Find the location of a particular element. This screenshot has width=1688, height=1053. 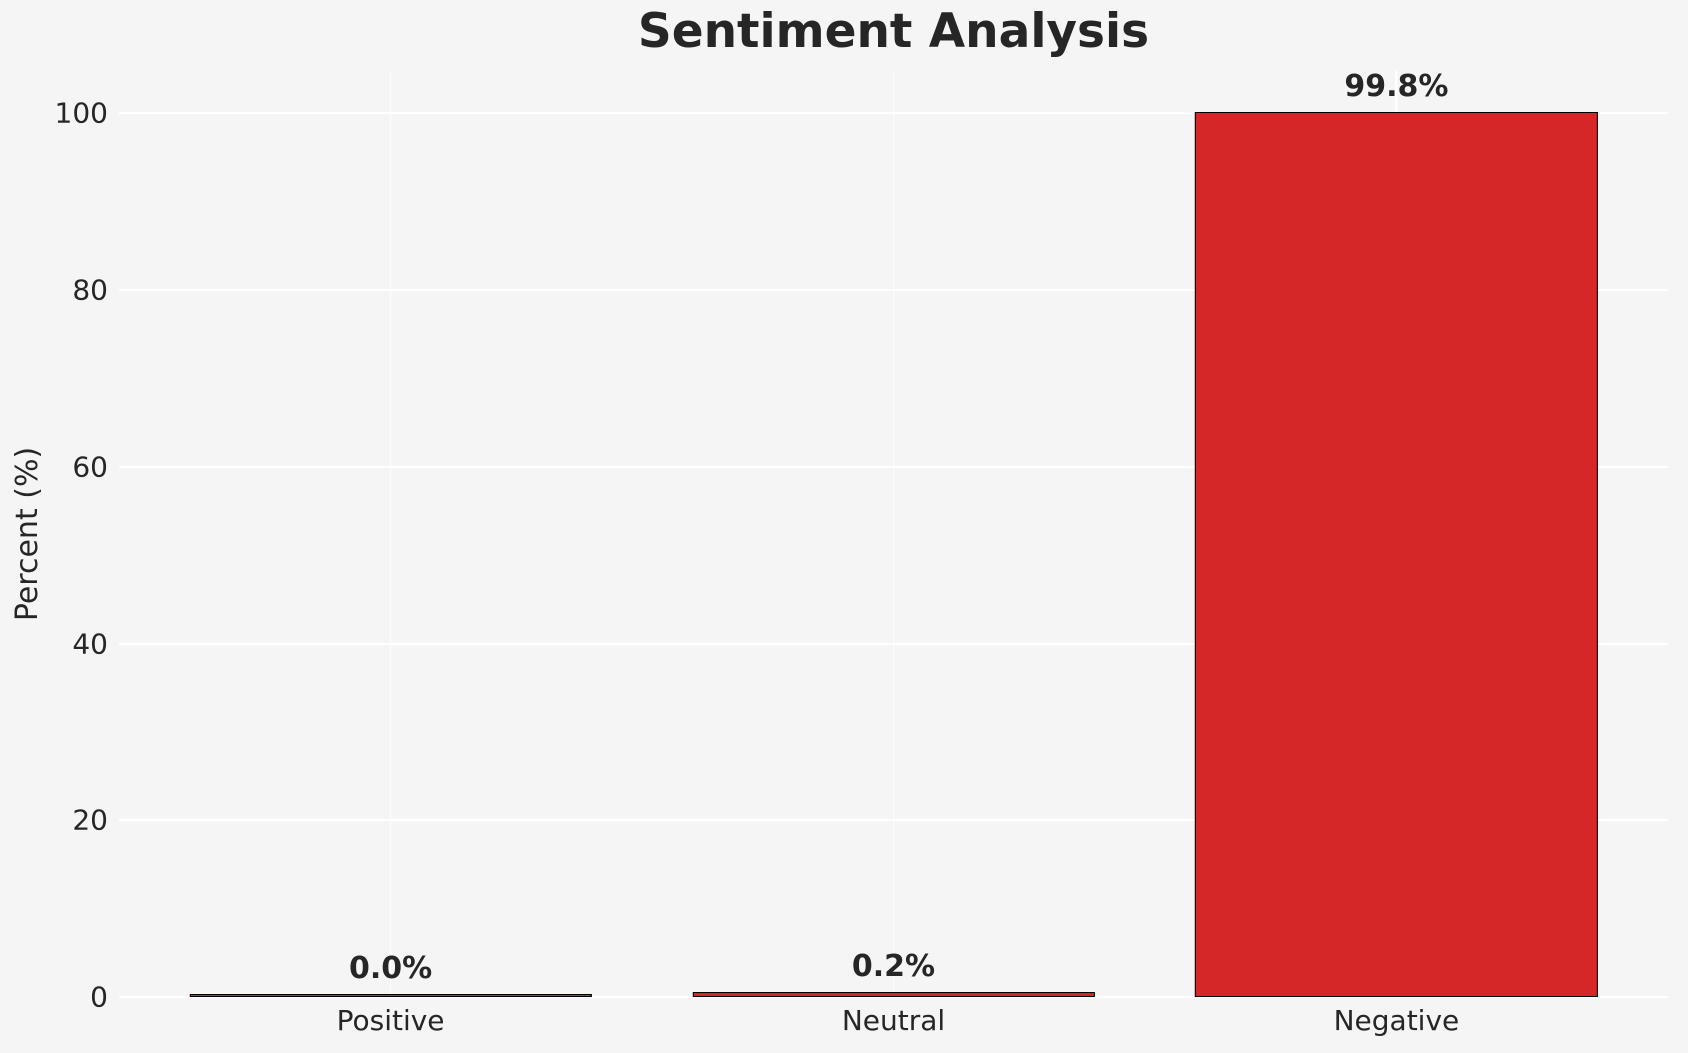

y-tick-label: 20 is located at coordinates (90, 820).